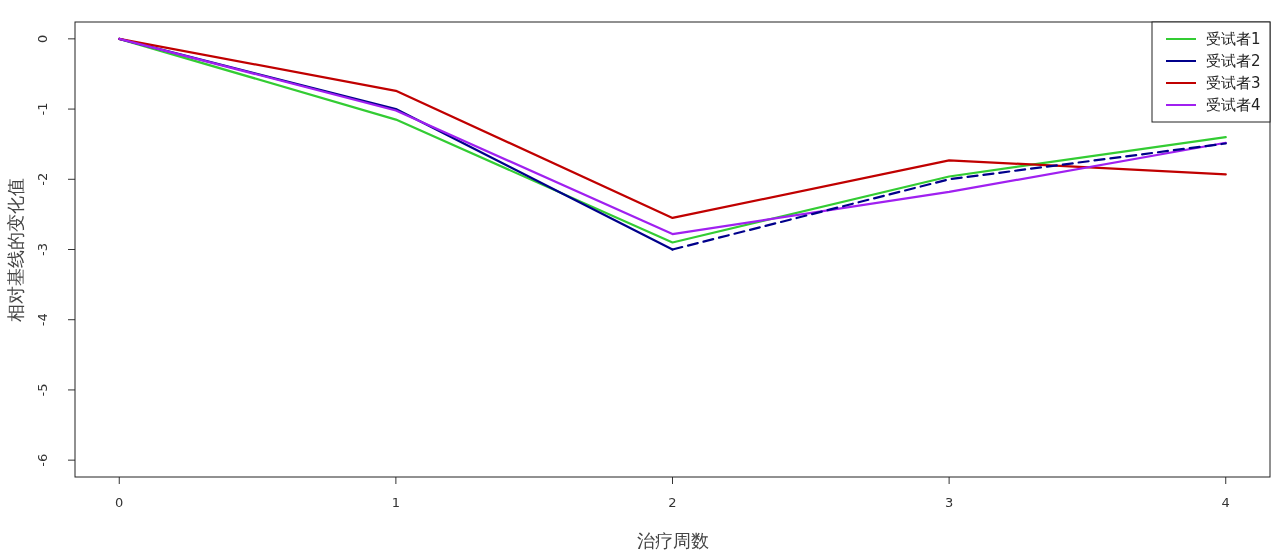  What do you see at coordinates (949, 502) in the screenshot?
I see `x-tick-label: 3` at bounding box center [949, 502].